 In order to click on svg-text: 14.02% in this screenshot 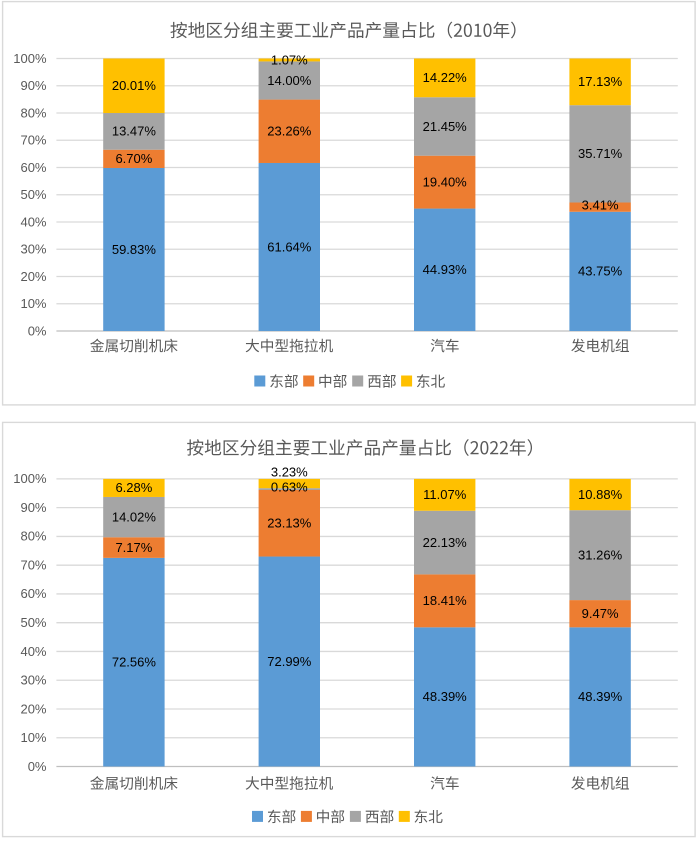, I will do `click(134, 516)`.